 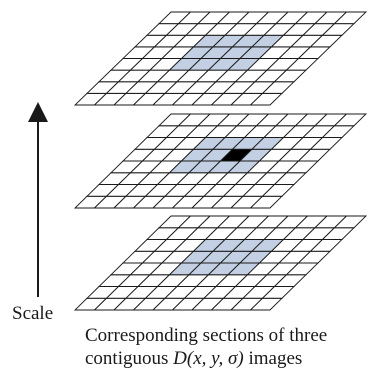 What do you see at coordinates (273, 358) in the screenshot?
I see `caption-line-2-suffix: images` at bounding box center [273, 358].